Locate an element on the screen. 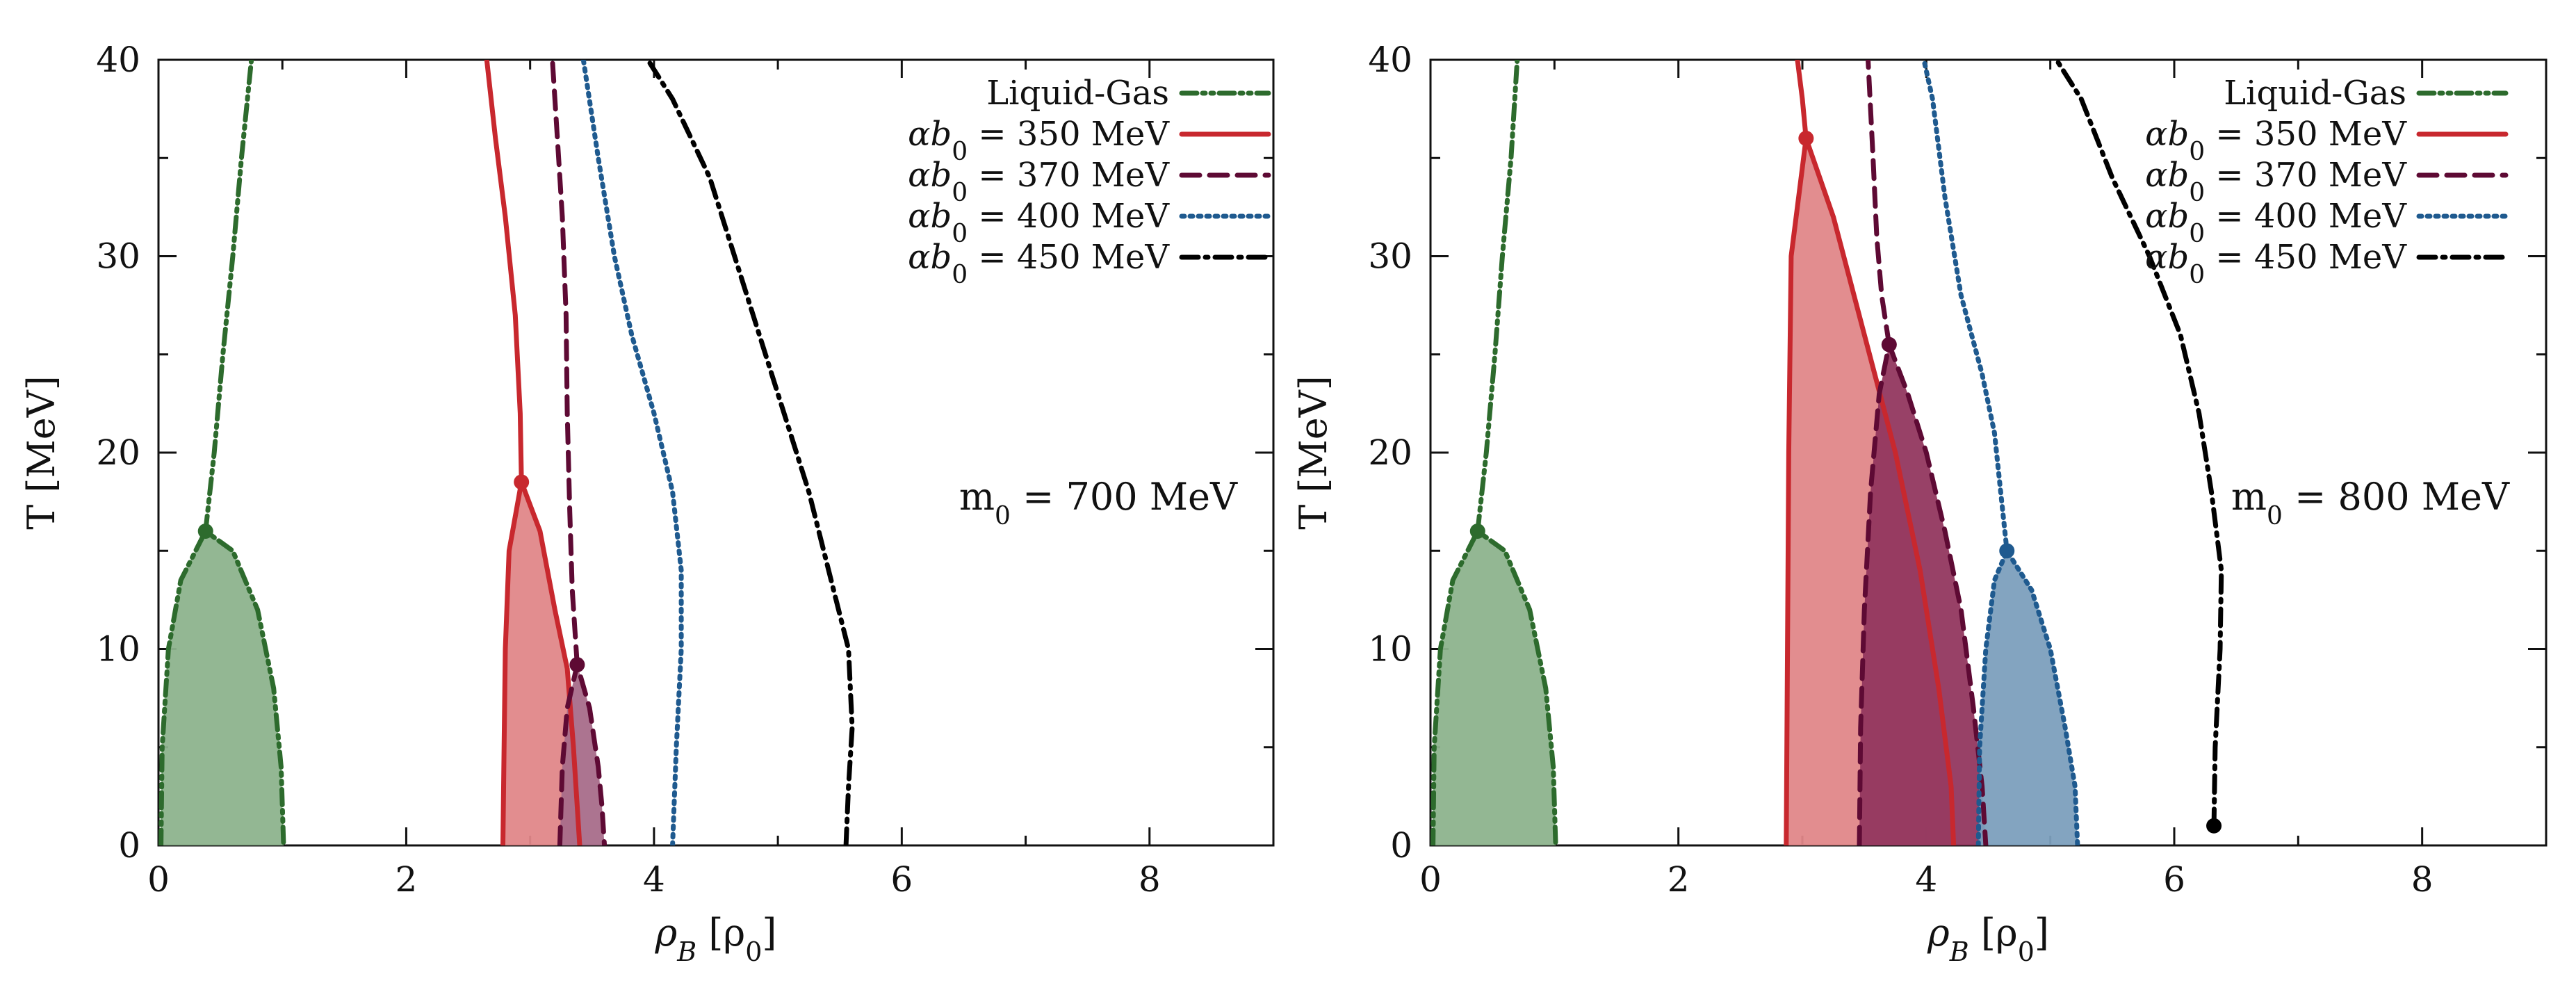 This screenshot has width=2576, height=981. region-b0-400-mev is located at coordinates (2028, 698).